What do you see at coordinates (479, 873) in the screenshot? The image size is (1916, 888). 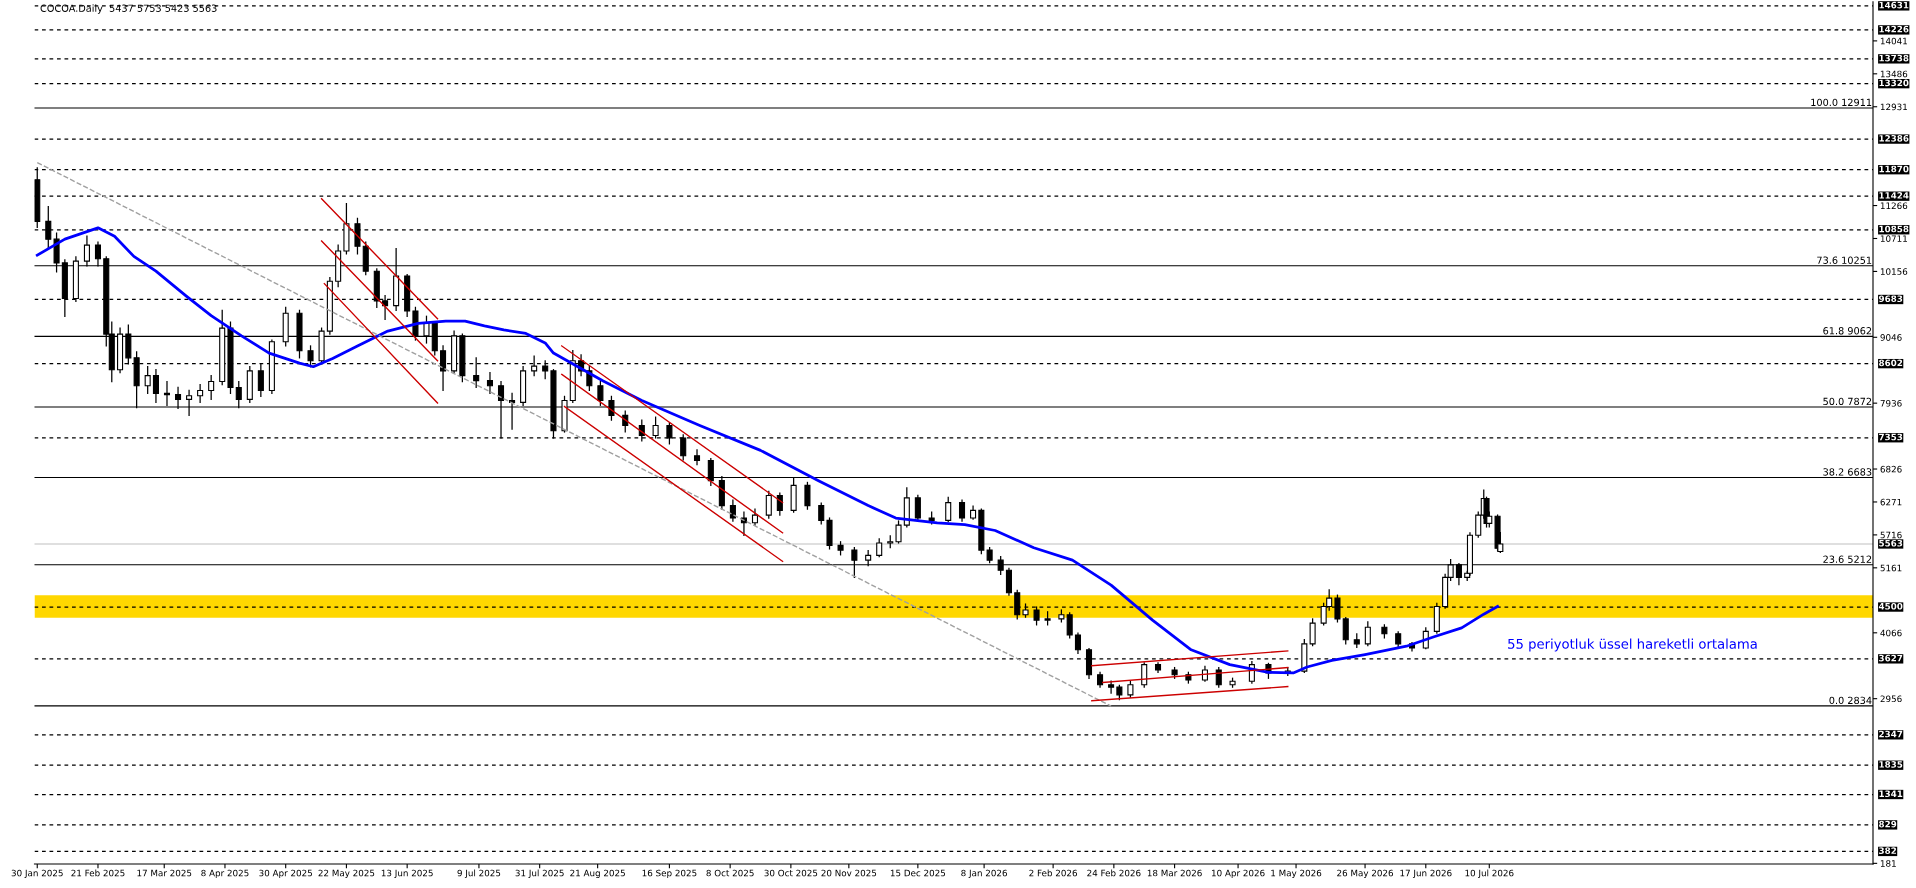 I see `x-tick-label: 9 Jul 2025` at bounding box center [479, 873].